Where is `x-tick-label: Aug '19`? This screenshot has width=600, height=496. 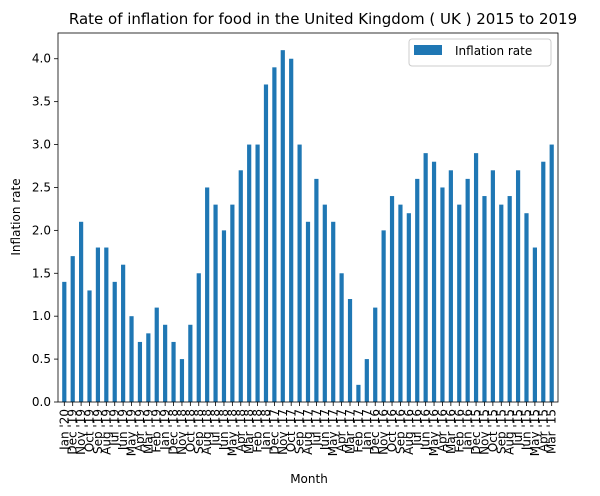
x-tick-label: Aug '19 is located at coordinates (106, 432).